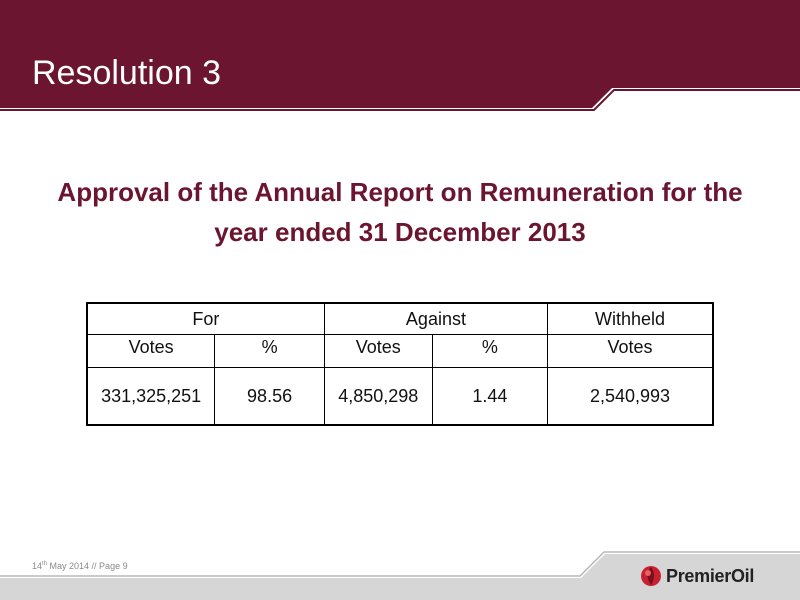 The image size is (800, 600). What do you see at coordinates (127, 73) in the screenshot?
I see `slide-title: Resolution 3` at bounding box center [127, 73].